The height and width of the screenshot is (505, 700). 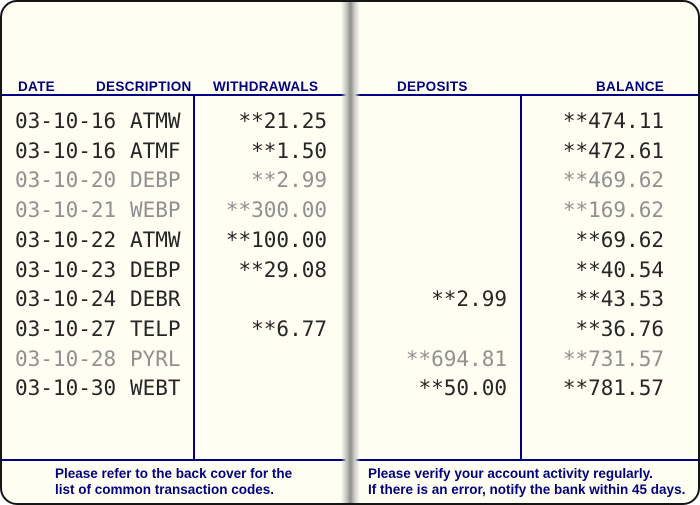 I want to click on balance-amount: **731.57, so click(x=613, y=358).